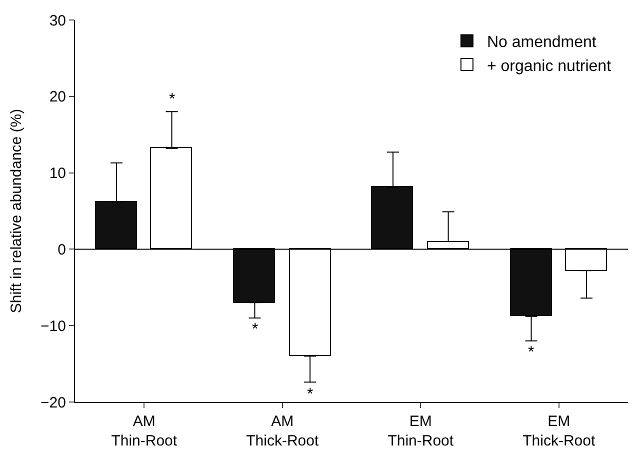 This screenshot has width=643, height=462. I want to click on x-tick-label: AM Thick-Root, so click(283, 431).